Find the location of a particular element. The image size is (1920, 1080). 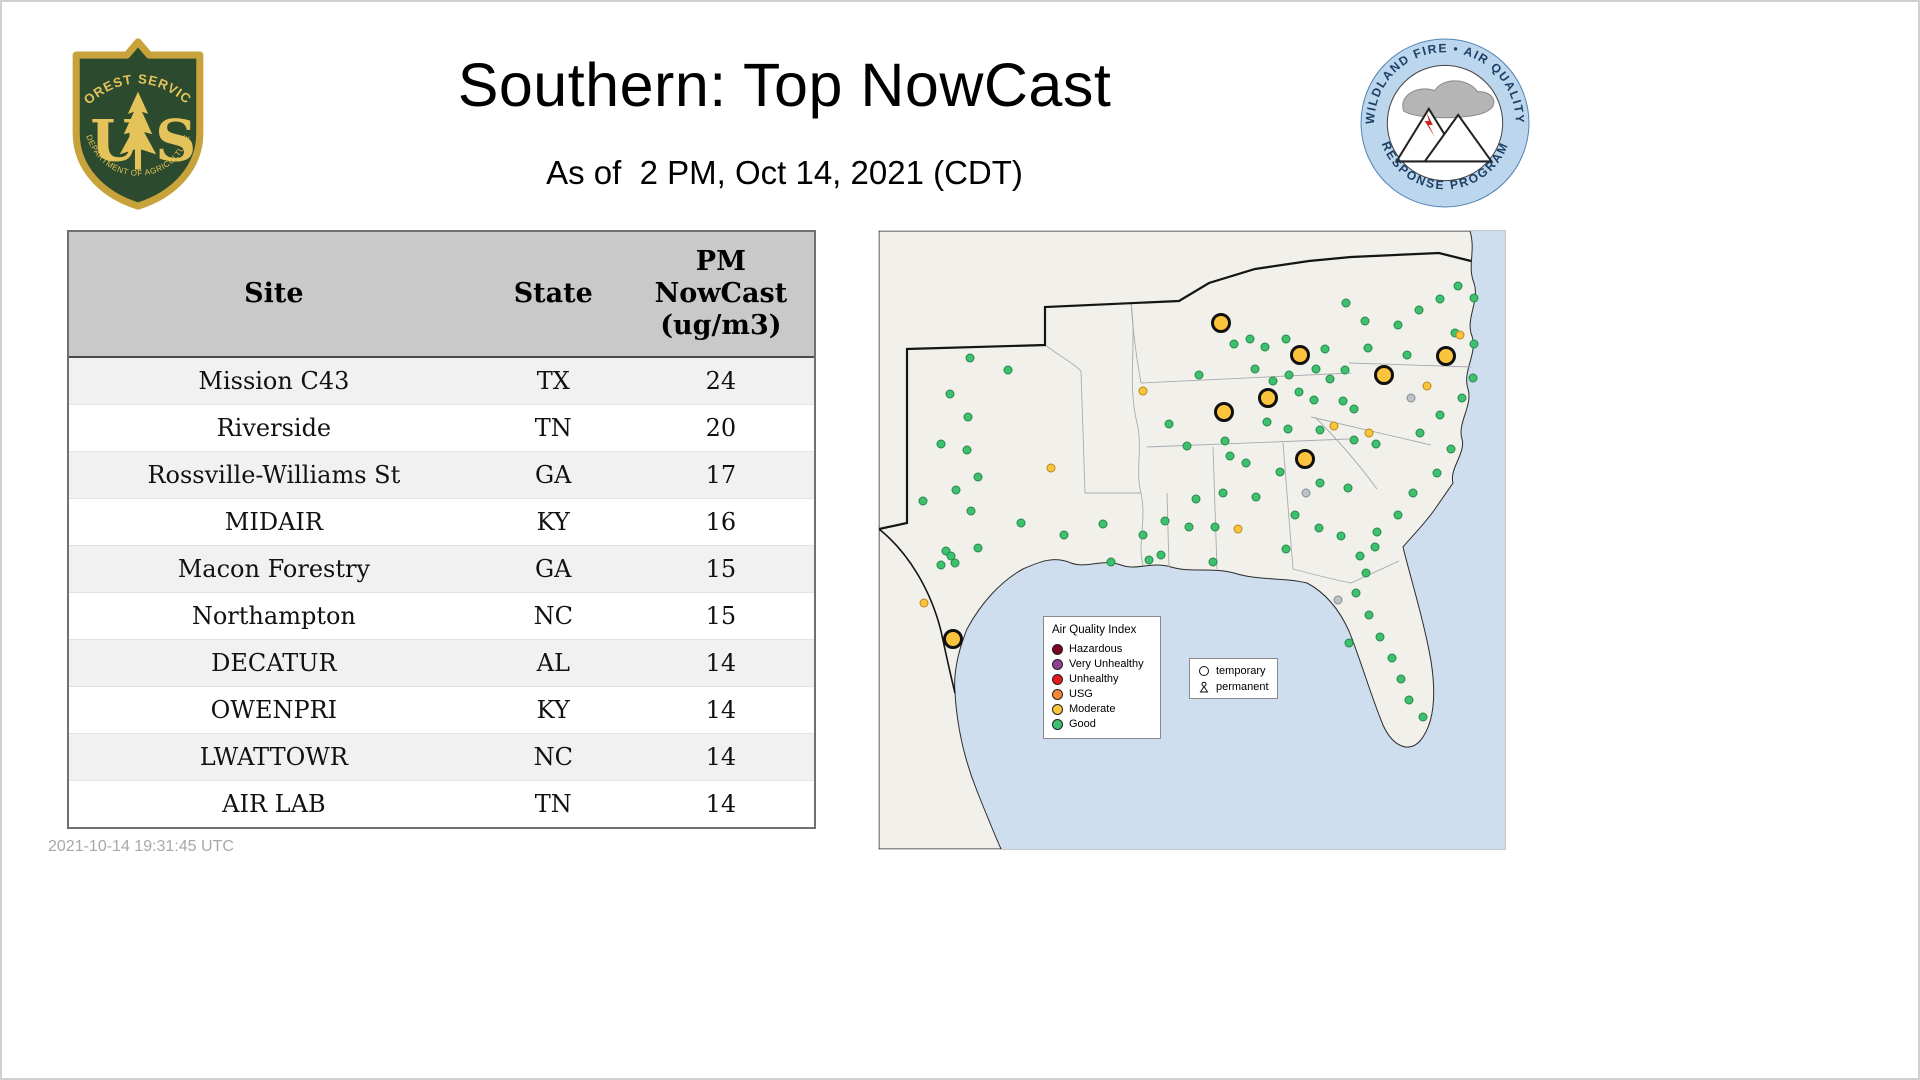

mountain-right-icon is located at coordinates (1458, 138).